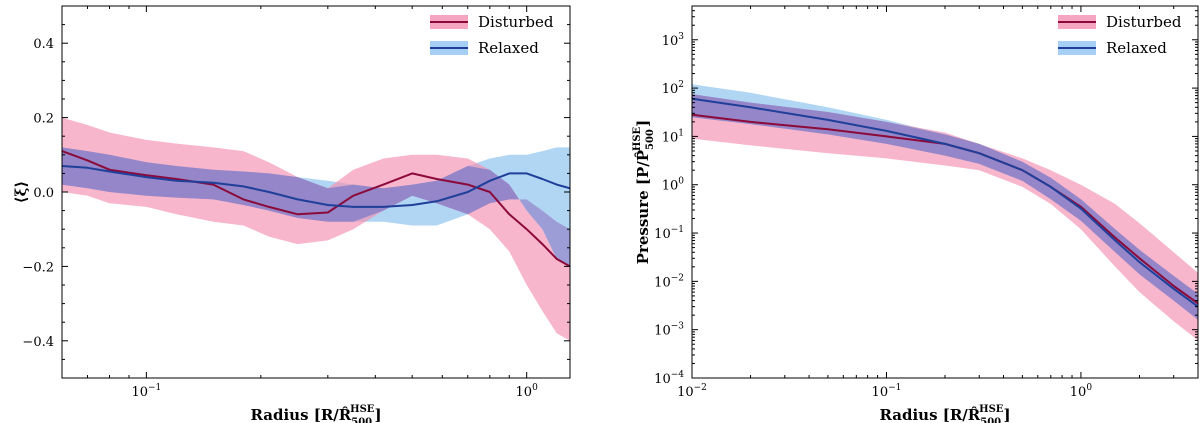 This screenshot has width=1200, height=423. I want to click on y-axis-label: Pressure [P/P̂500HSE], so click(644, 192).